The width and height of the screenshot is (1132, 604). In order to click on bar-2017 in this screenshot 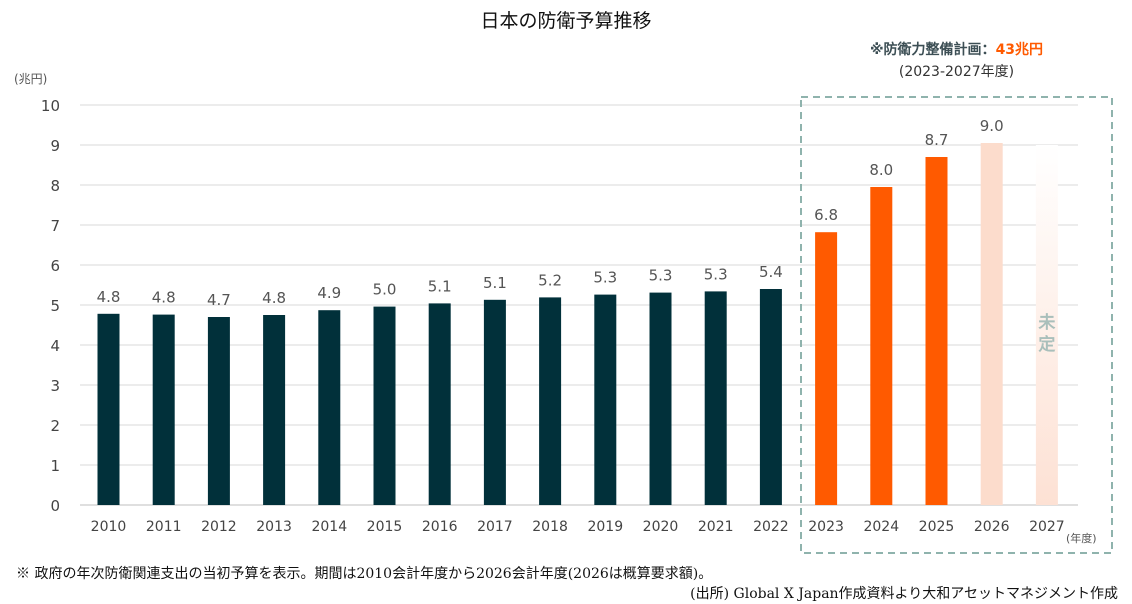, I will do `click(494, 402)`.